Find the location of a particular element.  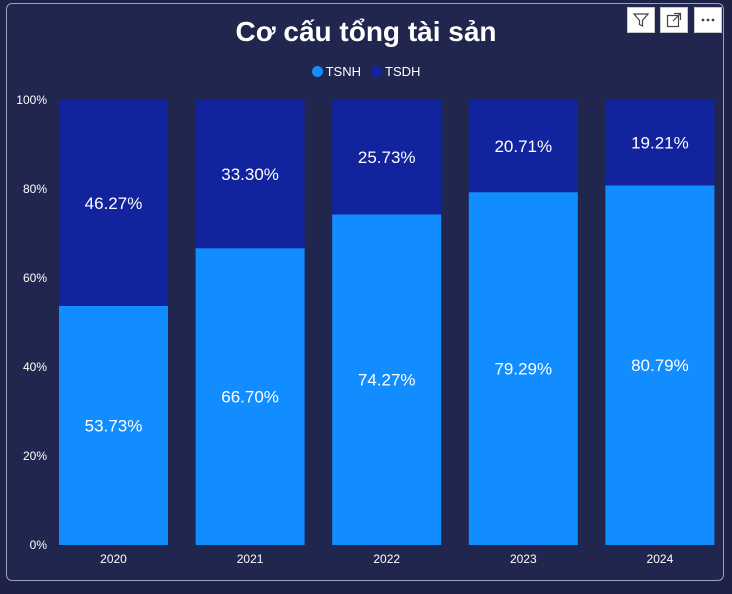

data-label-tsnh-2022: 74.27% is located at coordinates (387, 380).